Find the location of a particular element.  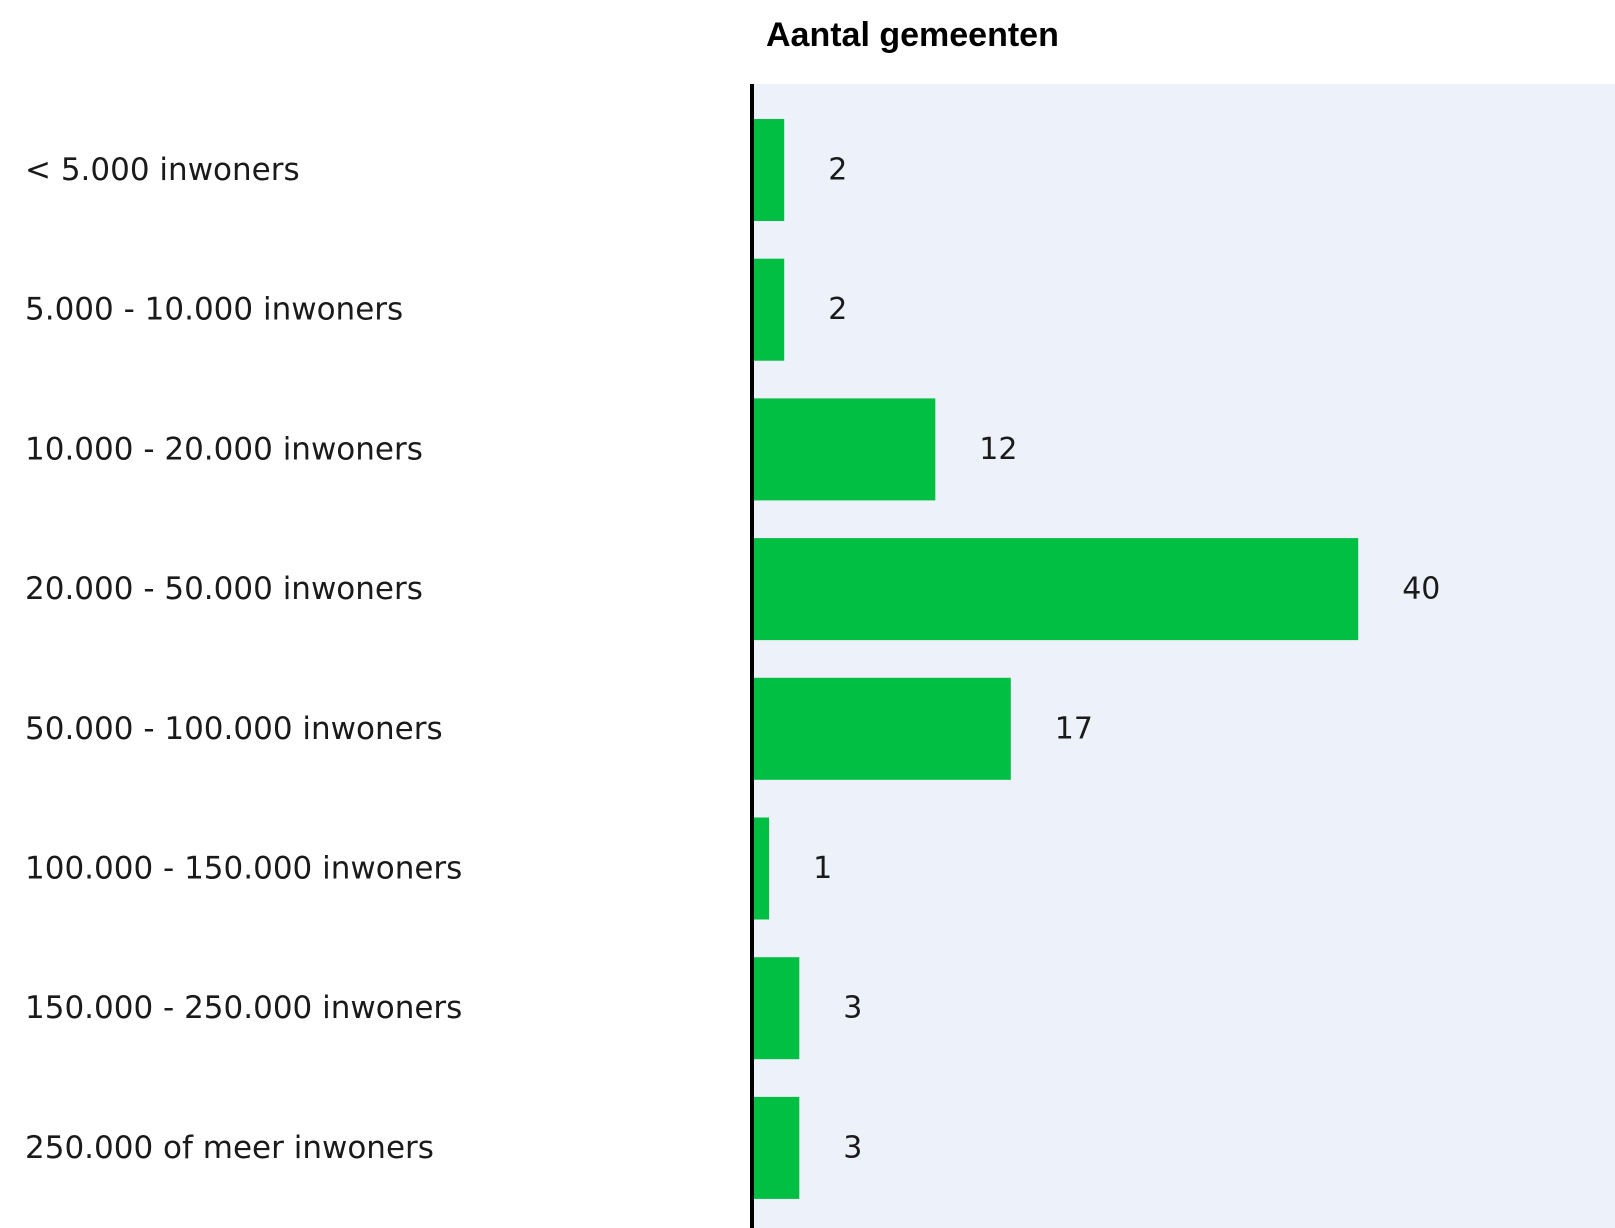

category-label: 100.000 - 150.000 inwoners is located at coordinates (243, 869).